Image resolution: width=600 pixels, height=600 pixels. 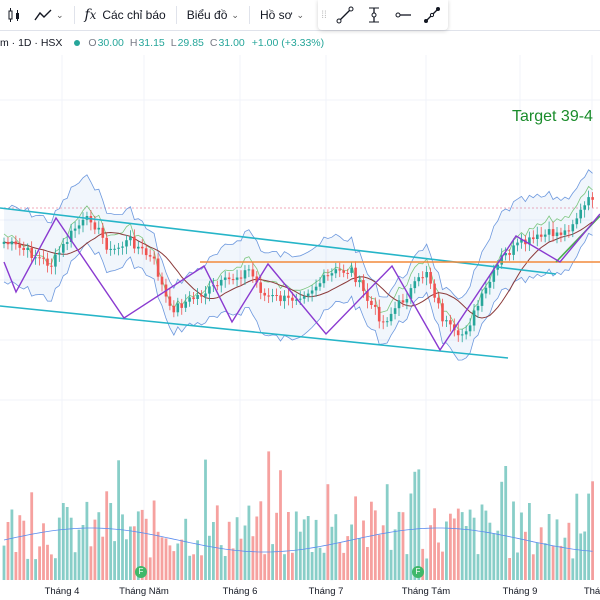 I want to click on fx-icon: fx, so click(x=90, y=15).